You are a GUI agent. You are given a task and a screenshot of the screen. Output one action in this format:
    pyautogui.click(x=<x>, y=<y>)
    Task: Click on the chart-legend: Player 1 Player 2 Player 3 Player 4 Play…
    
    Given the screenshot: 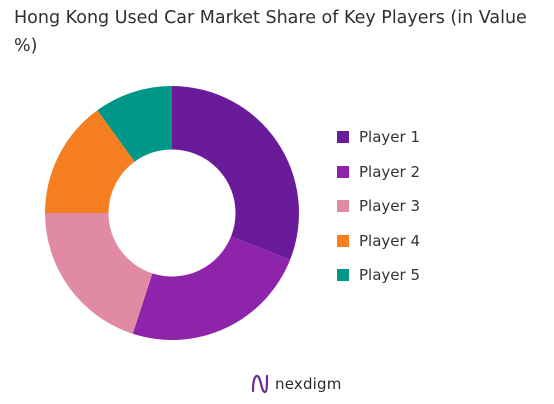 What is the action you would take?
    pyautogui.click(x=378, y=206)
    